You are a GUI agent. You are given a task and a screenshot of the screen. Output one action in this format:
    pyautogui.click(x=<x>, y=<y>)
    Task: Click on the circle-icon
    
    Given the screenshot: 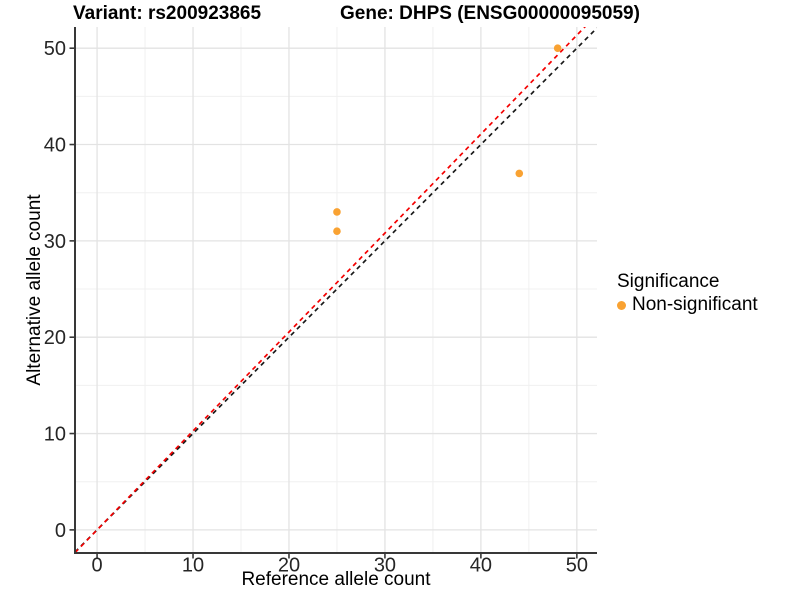 What is the action you would take?
    pyautogui.click(x=621, y=305)
    